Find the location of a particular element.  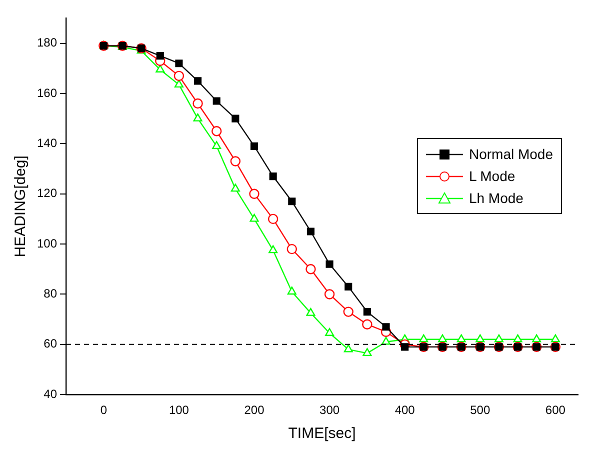

x-tick-label: 600 is located at coordinates (555, 410).